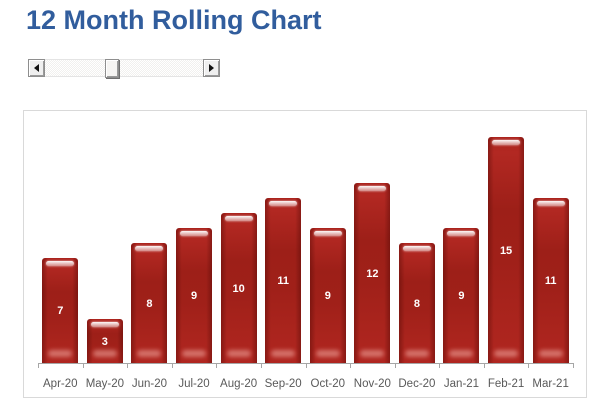 This screenshot has width=610, height=415. What do you see at coordinates (506, 384) in the screenshot?
I see `x-axis-label: Feb-21` at bounding box center [506, 384].